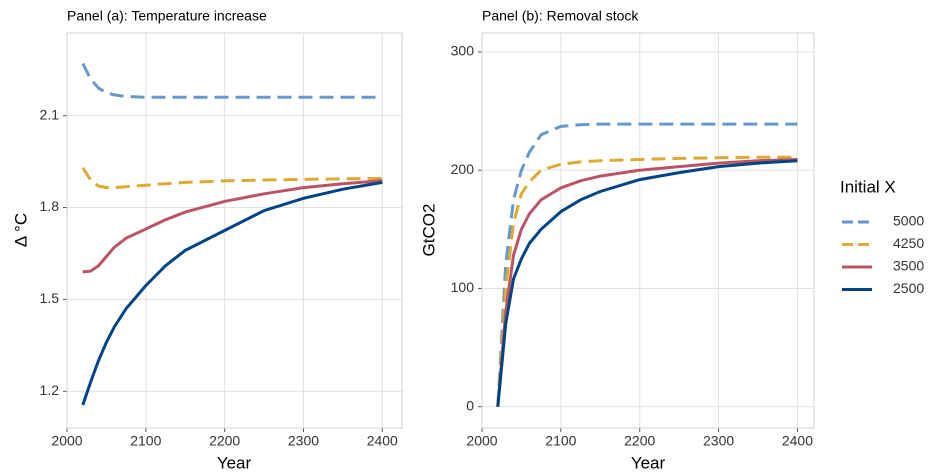  What do you see at coordinates (908, 266) in the screenshot?
I see `legend-label: 3500` at bounding box center [908, 266].